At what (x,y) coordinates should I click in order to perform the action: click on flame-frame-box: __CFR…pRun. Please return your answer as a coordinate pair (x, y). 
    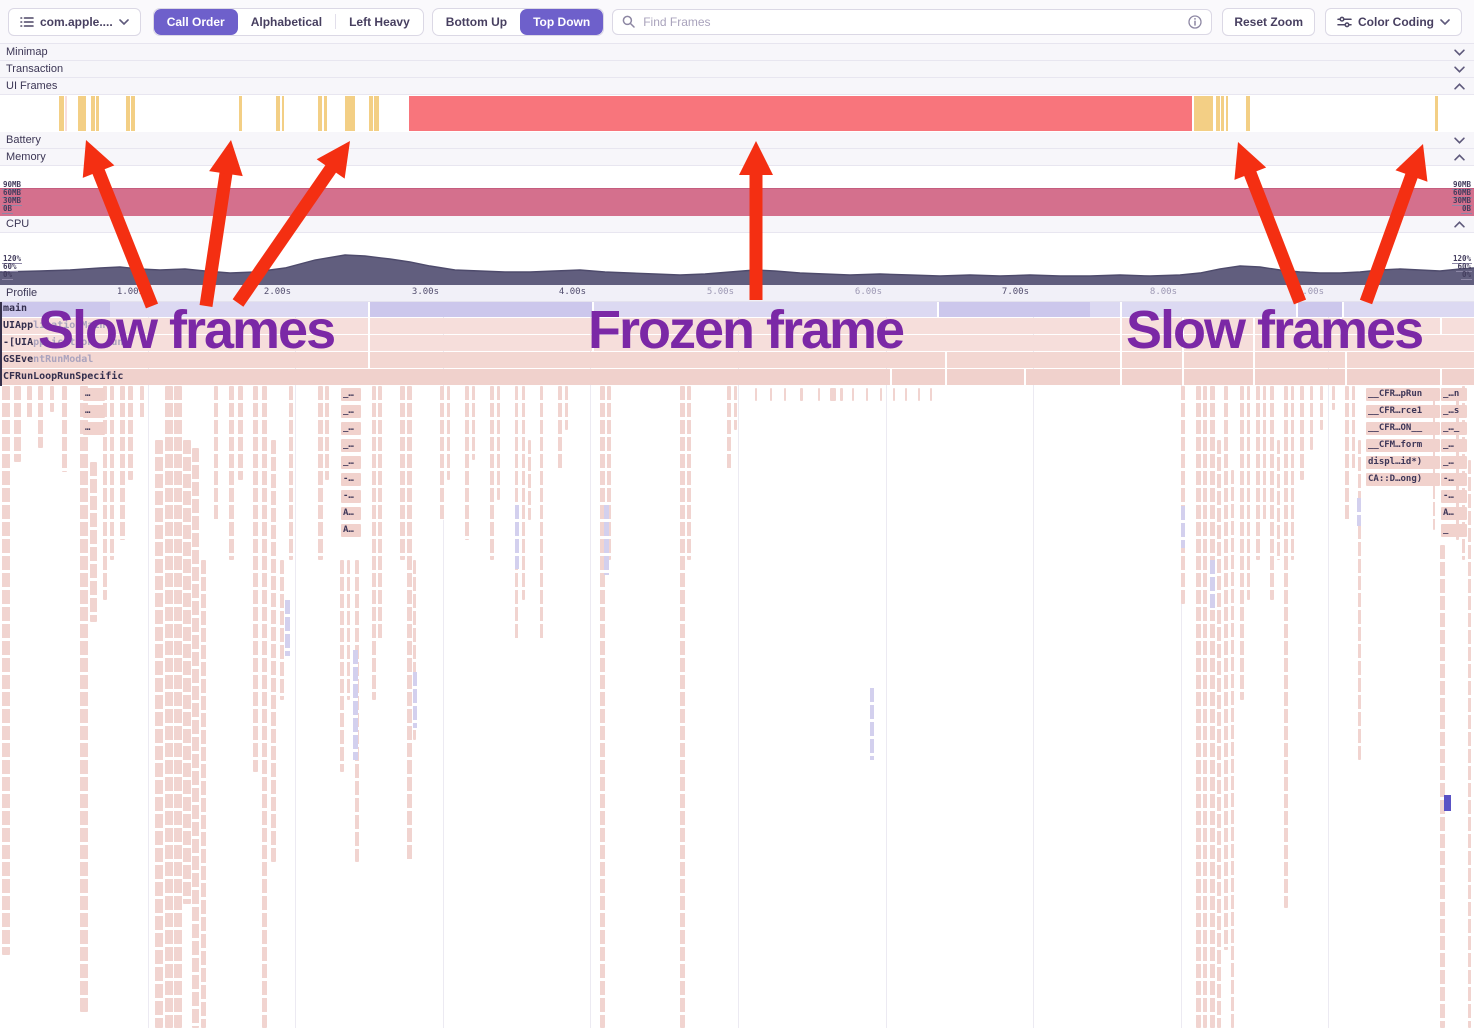
    Looking at the image, I should click on (1403, 394).